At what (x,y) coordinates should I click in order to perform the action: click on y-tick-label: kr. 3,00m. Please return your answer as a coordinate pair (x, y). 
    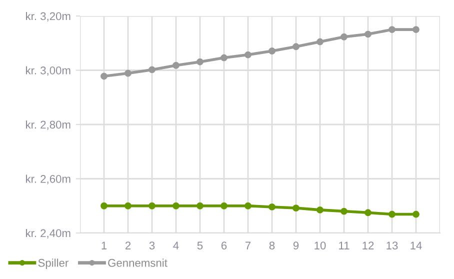
    Looking at the image, I should click on (48, 71).